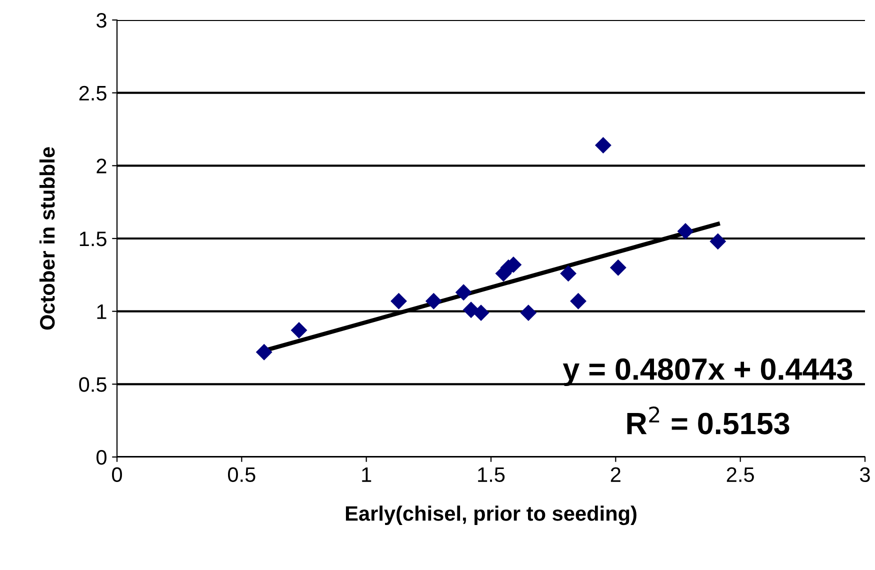 Image resolution: width=875 pixels, height=570 pixels. I want to click on y-tick-label: 2.5, so click(92, 93).